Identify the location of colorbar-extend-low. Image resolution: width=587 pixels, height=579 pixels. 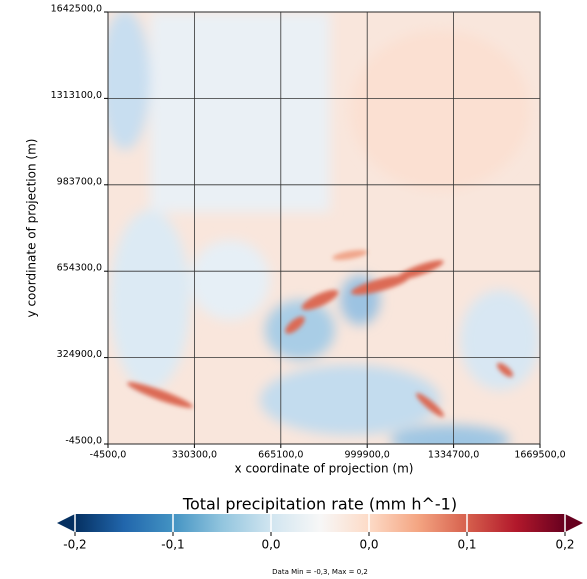
(66, 523).